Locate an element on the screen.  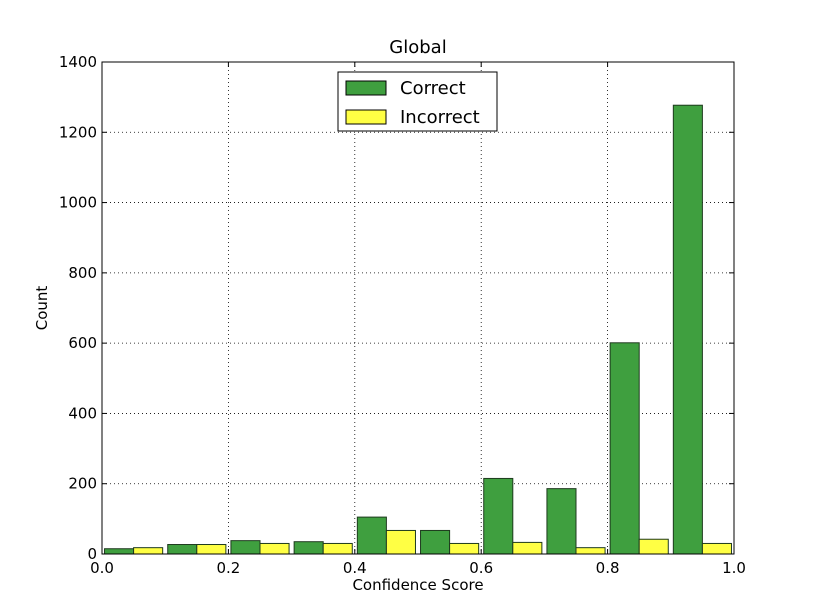
y-tick-label: 400 is located at coordinates (82, 413).